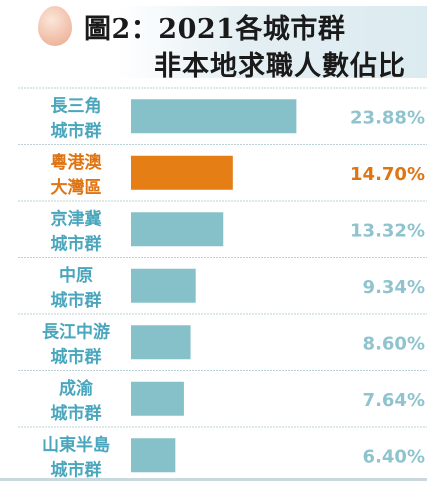  I want to click on value-label: 14.70%, so click(387, 174).